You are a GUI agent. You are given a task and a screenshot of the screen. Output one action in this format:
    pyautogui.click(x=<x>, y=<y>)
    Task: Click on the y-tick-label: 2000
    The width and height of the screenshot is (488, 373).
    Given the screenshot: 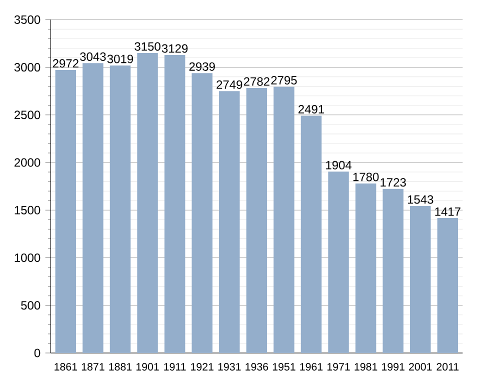 What is the action you would take?
    pyautogui.click(x=27, y=162)
    